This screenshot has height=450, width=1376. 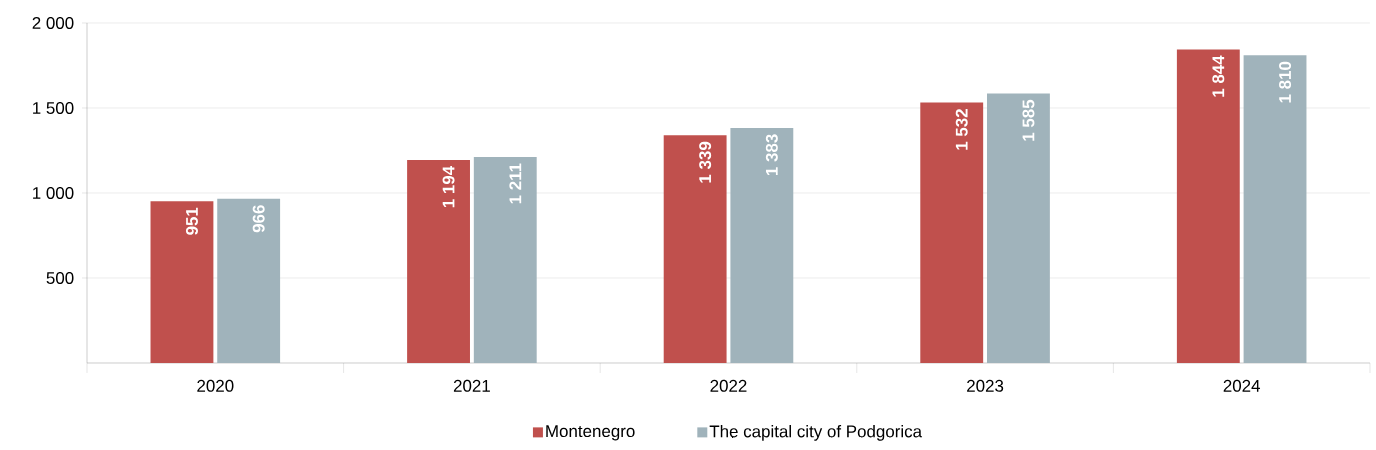 I want to click on x-tick-label: 2024, so click(x=1242, y=385).